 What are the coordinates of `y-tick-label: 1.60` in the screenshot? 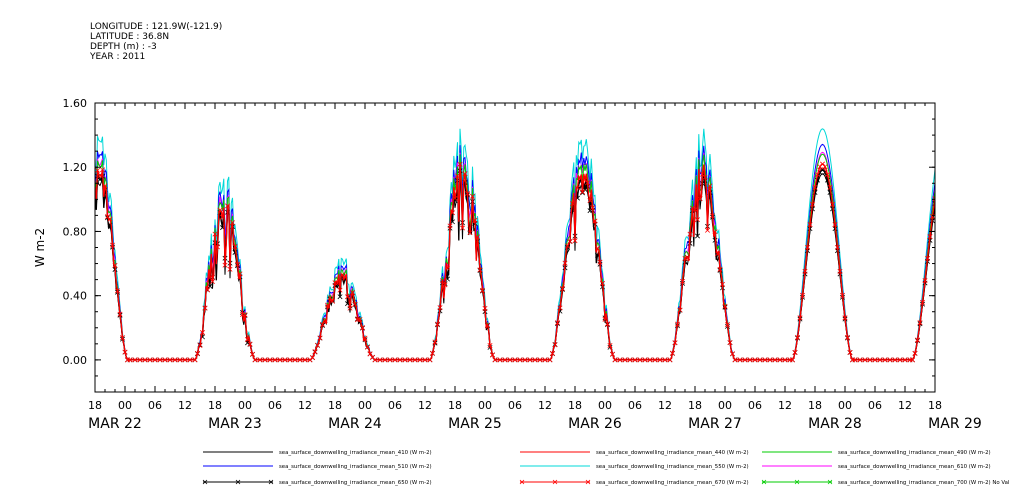 It's located at (75, 103).